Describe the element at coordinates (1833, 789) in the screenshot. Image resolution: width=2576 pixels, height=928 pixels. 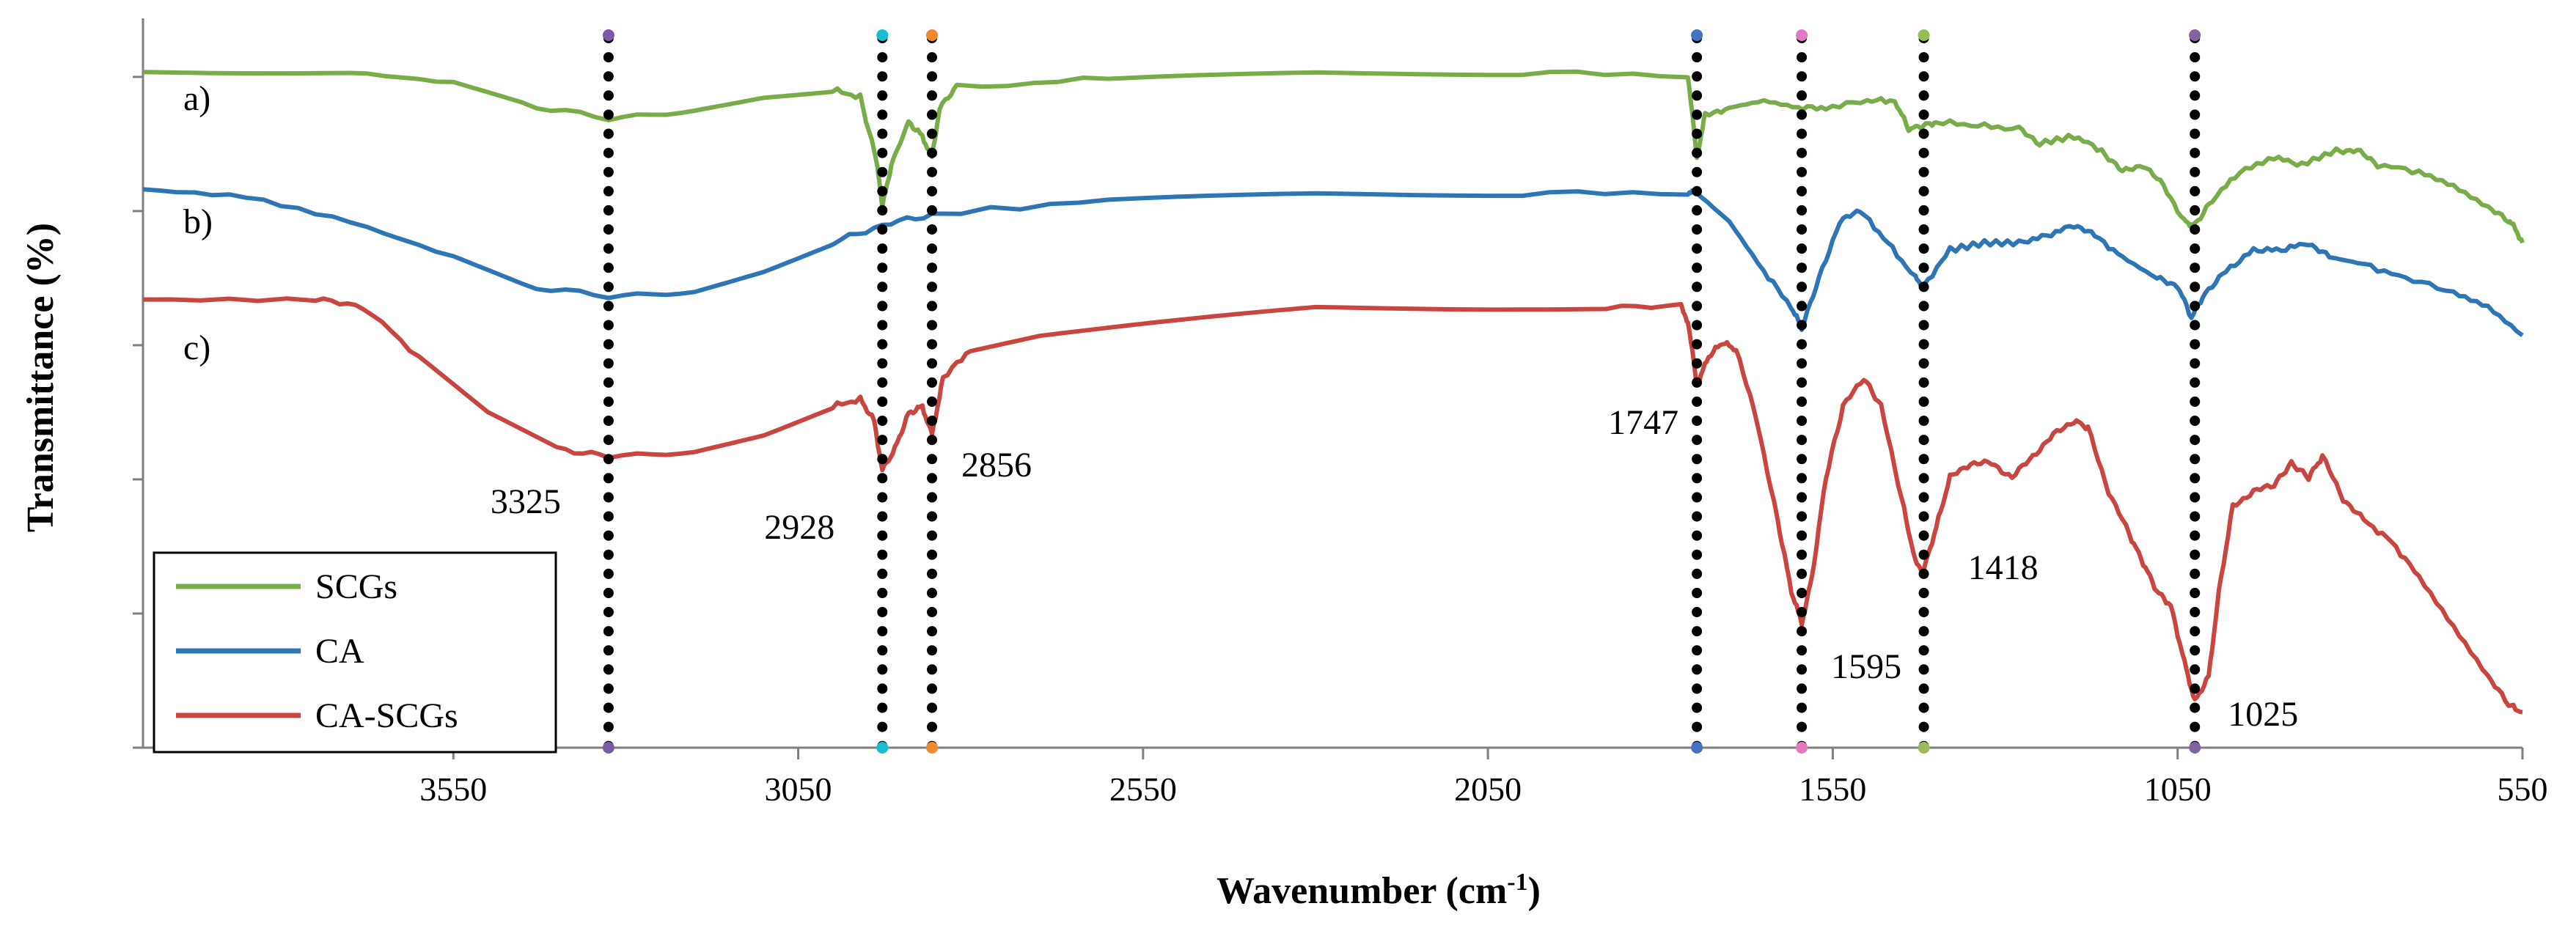
I see `x-tick-label: 1550` at that location.